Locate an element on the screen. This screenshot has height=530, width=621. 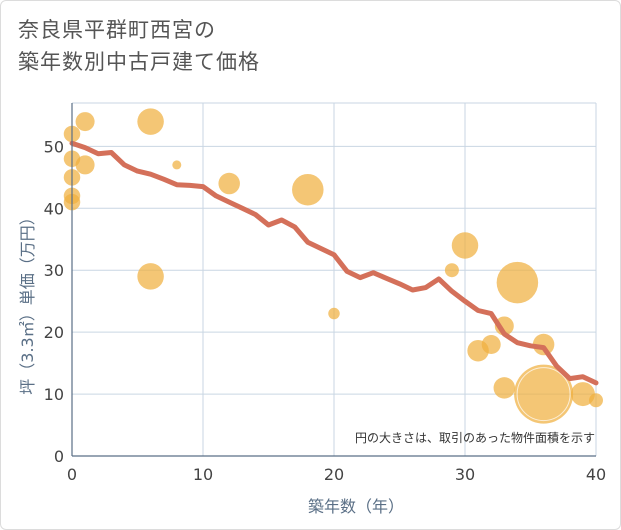
x-tick-label: 20 is located at coordinates (334, 474).